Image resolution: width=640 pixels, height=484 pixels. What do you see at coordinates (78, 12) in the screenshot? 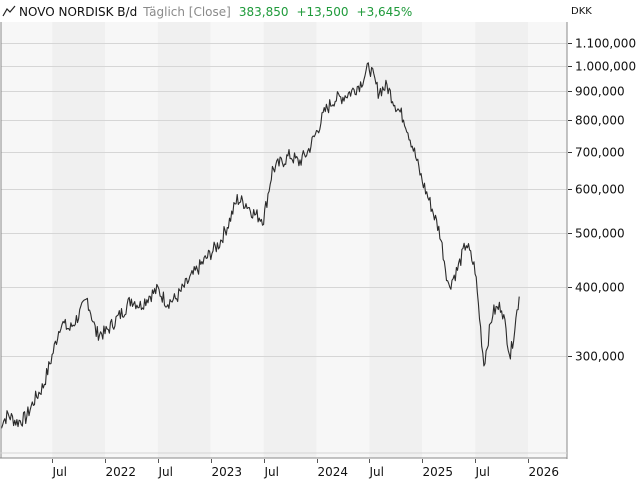
I see `symbol-name: NOVO NORDISK B/d` at bounding box center [78, 12].